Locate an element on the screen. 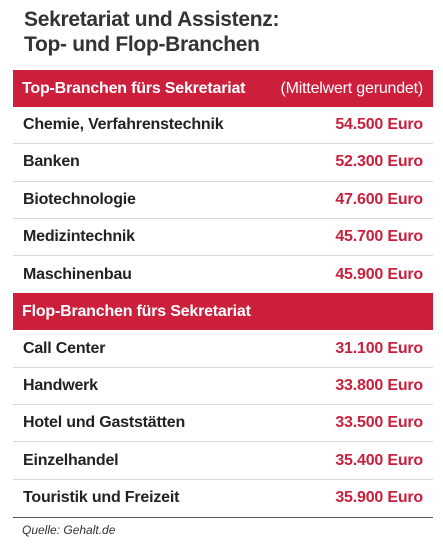 The width and height of the screenshot is (443, 552). salary-value: 45.700 Euro is located at coordinates (379, 237).